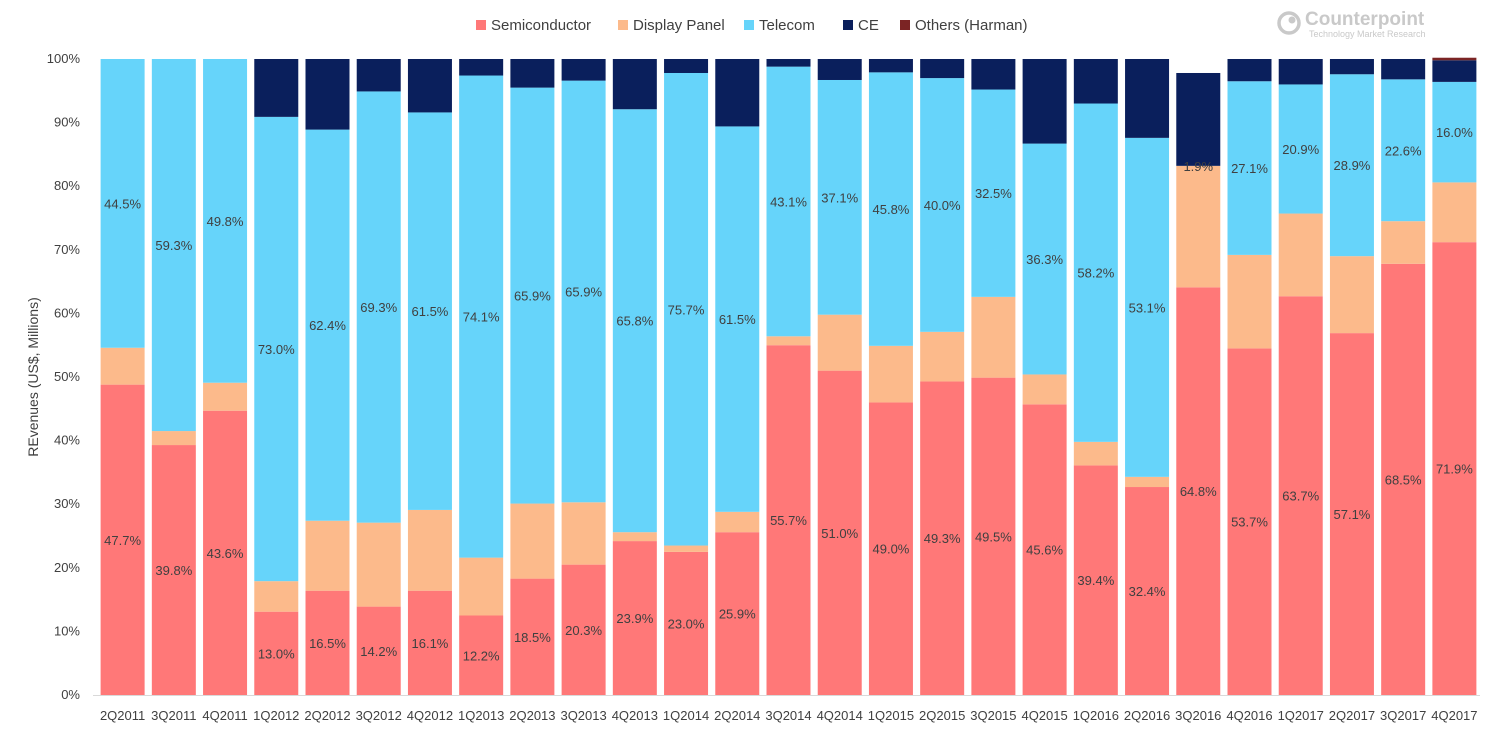 The width and height of the screenshot is (1500, 735). Describe the element at coordinates (1454, 132) in the screenshot. I see `data-label-telecom: 16.0%` at that location.